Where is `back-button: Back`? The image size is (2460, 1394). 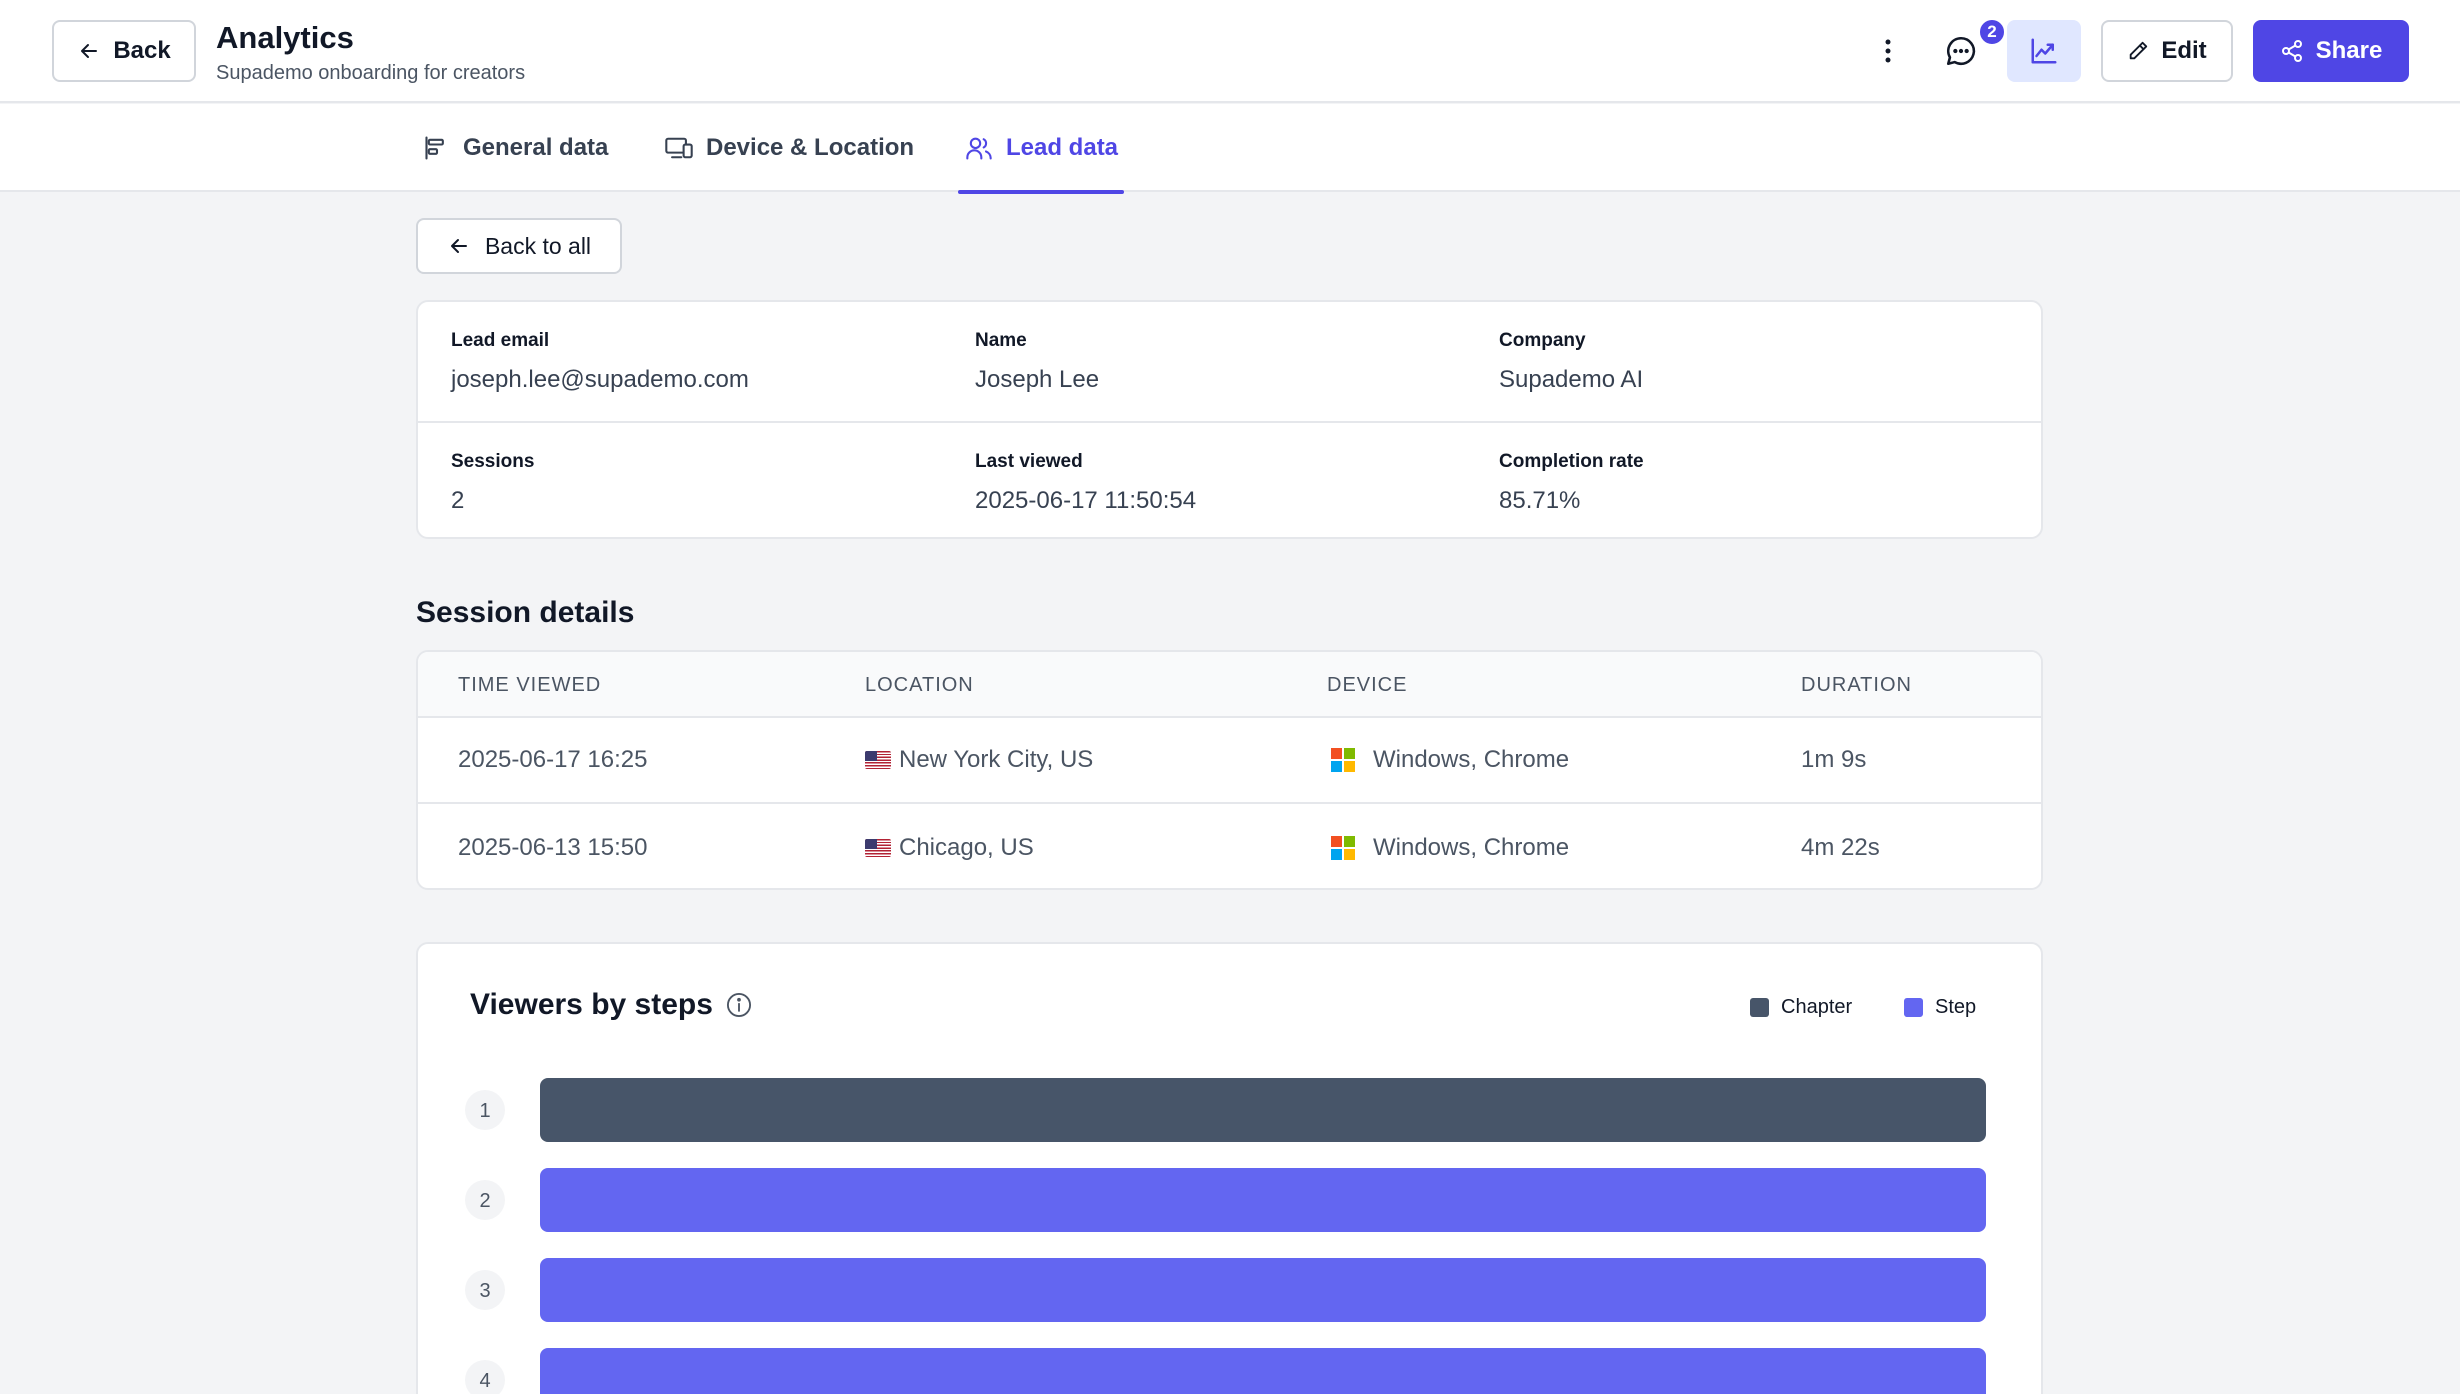 back-button: Back is located at coordinates (124, 51).